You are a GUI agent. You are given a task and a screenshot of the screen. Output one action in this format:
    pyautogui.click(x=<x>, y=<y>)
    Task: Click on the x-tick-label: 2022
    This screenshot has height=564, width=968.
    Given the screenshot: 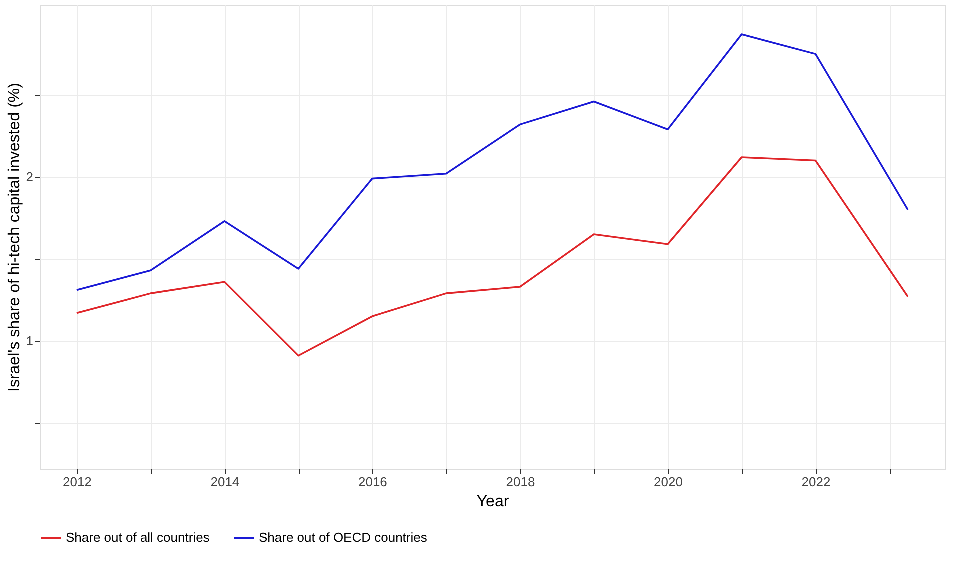 What is the action you would take?
    pyautogui.click(x=816, y=482)
    